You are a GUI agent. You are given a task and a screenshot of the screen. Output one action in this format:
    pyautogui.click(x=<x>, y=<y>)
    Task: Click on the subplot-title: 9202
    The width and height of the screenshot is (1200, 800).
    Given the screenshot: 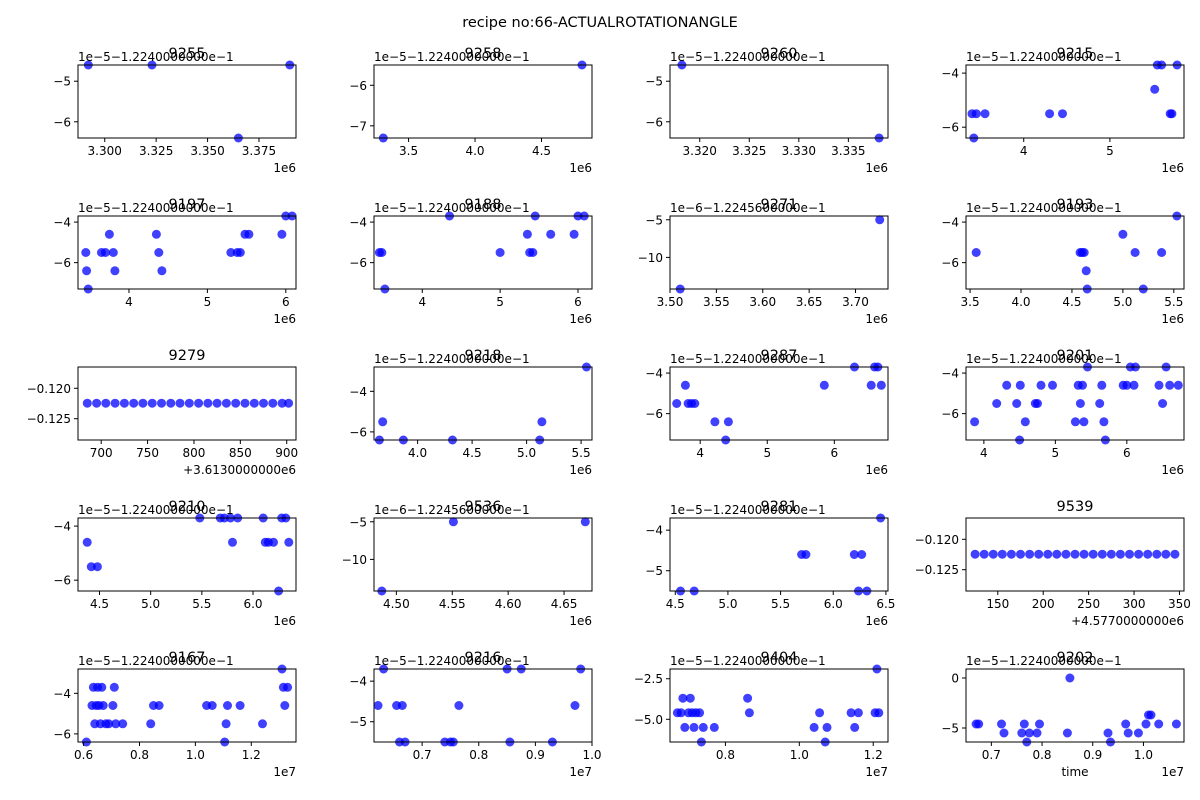 What is the action you would take?
    pyautogui.click(x=1075, y=658)
    